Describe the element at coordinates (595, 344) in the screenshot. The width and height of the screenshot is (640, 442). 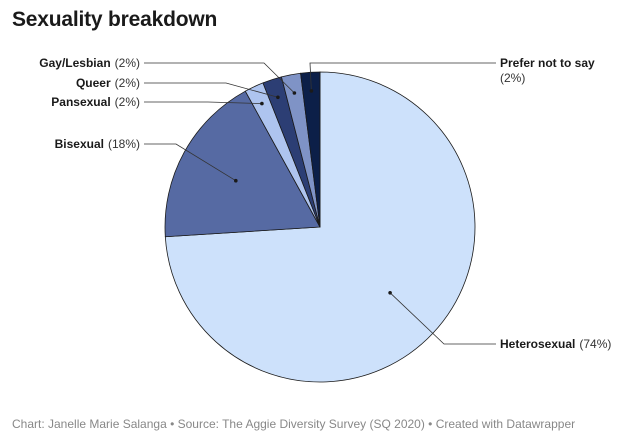
I see `slice-label-pct: (74%)` at that location.